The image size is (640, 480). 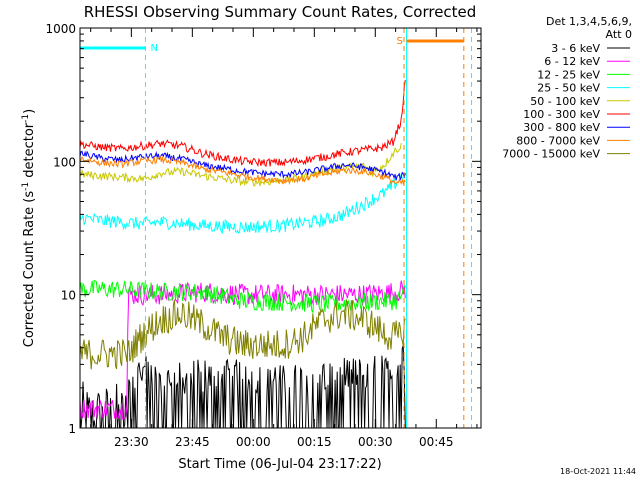 I want to click on x-tick-label: 00:15, so click(x=314, y=442).